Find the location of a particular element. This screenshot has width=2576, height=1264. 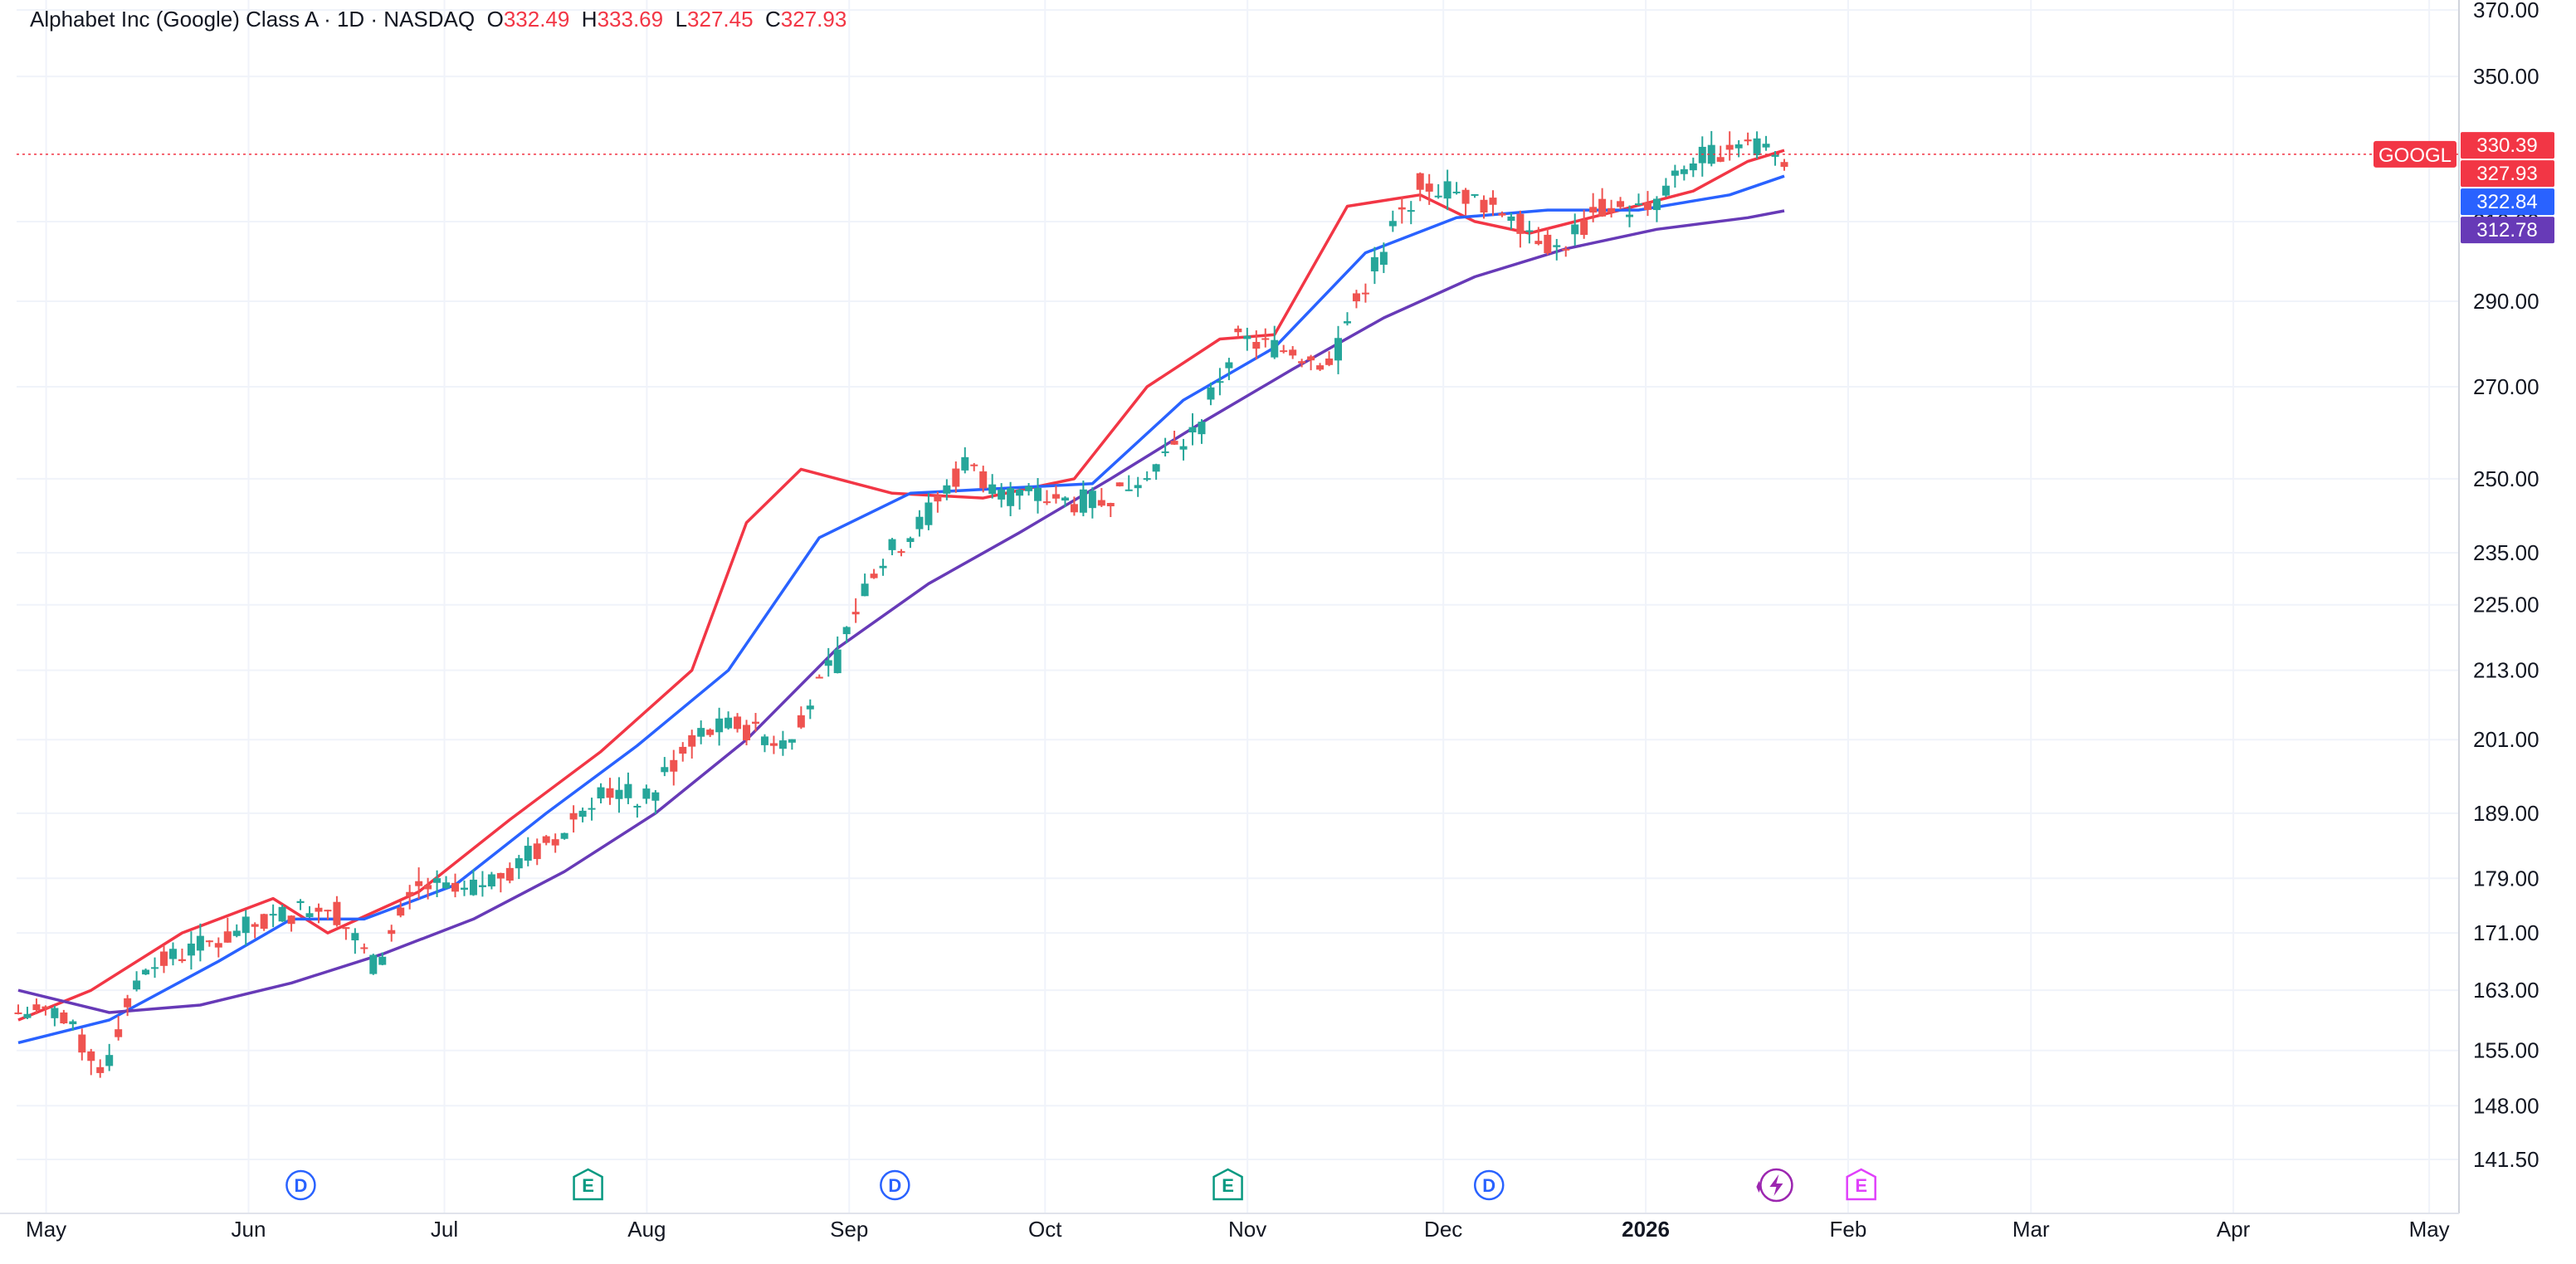

event-label: E is located at coordinates (1861, 1186).